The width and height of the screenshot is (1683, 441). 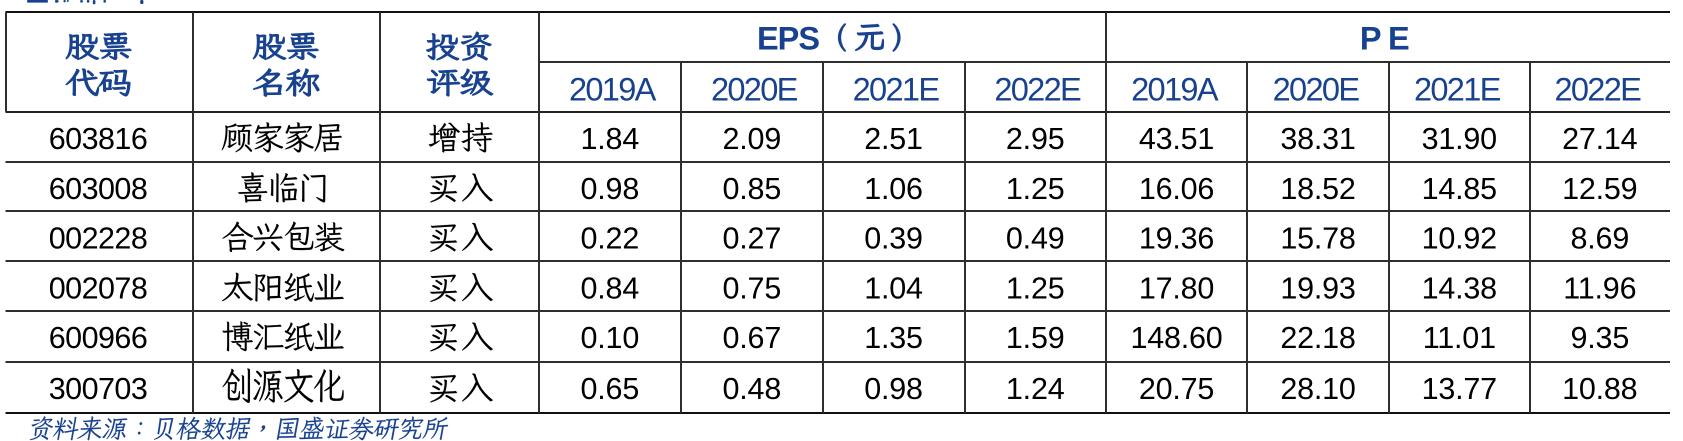 I want to click on svg-text: 1.24, so click(x=1035, y=389).